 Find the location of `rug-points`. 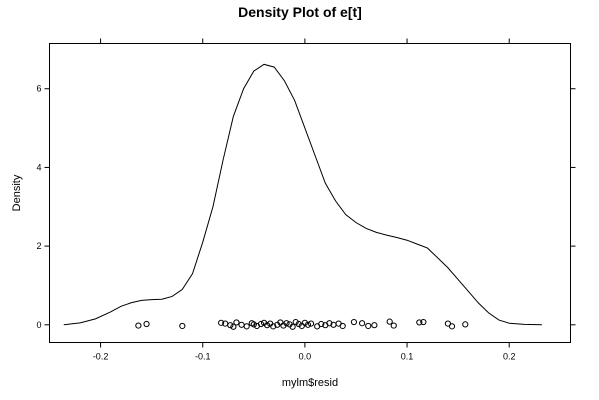

rug-points is located at coordinates (302, 324).